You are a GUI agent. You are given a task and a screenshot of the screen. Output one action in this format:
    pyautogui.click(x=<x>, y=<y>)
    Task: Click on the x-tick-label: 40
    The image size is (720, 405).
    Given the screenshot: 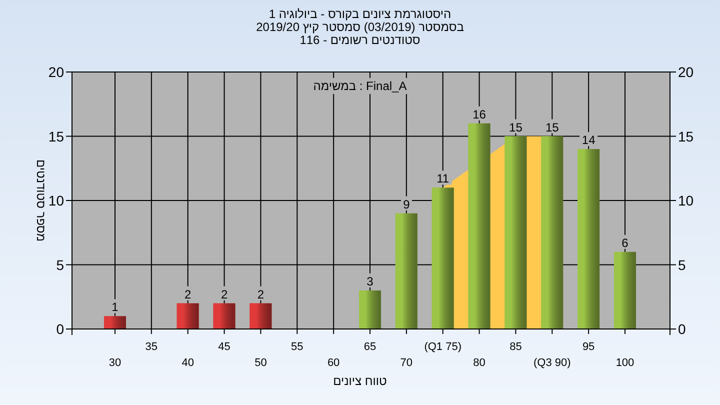 What is the action you would take?
    pyautogui.click(x=188, y=363)
    